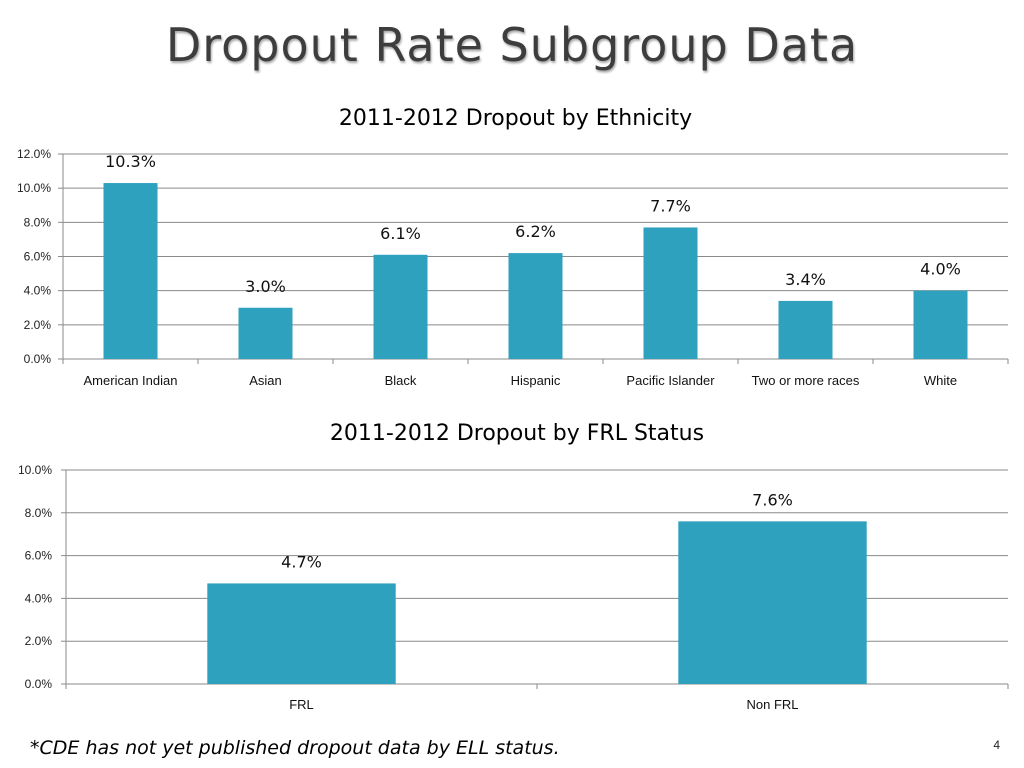  What do you see at coordinates (535, 231) in the screenshot?
I see `data-label: 6.2%` at bounding box center [535, 231].